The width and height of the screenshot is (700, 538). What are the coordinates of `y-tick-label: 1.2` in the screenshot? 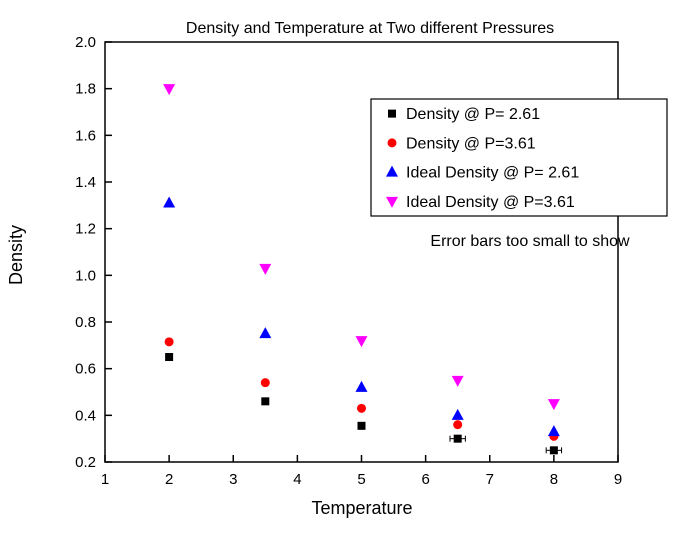 It's located at (85, 229).